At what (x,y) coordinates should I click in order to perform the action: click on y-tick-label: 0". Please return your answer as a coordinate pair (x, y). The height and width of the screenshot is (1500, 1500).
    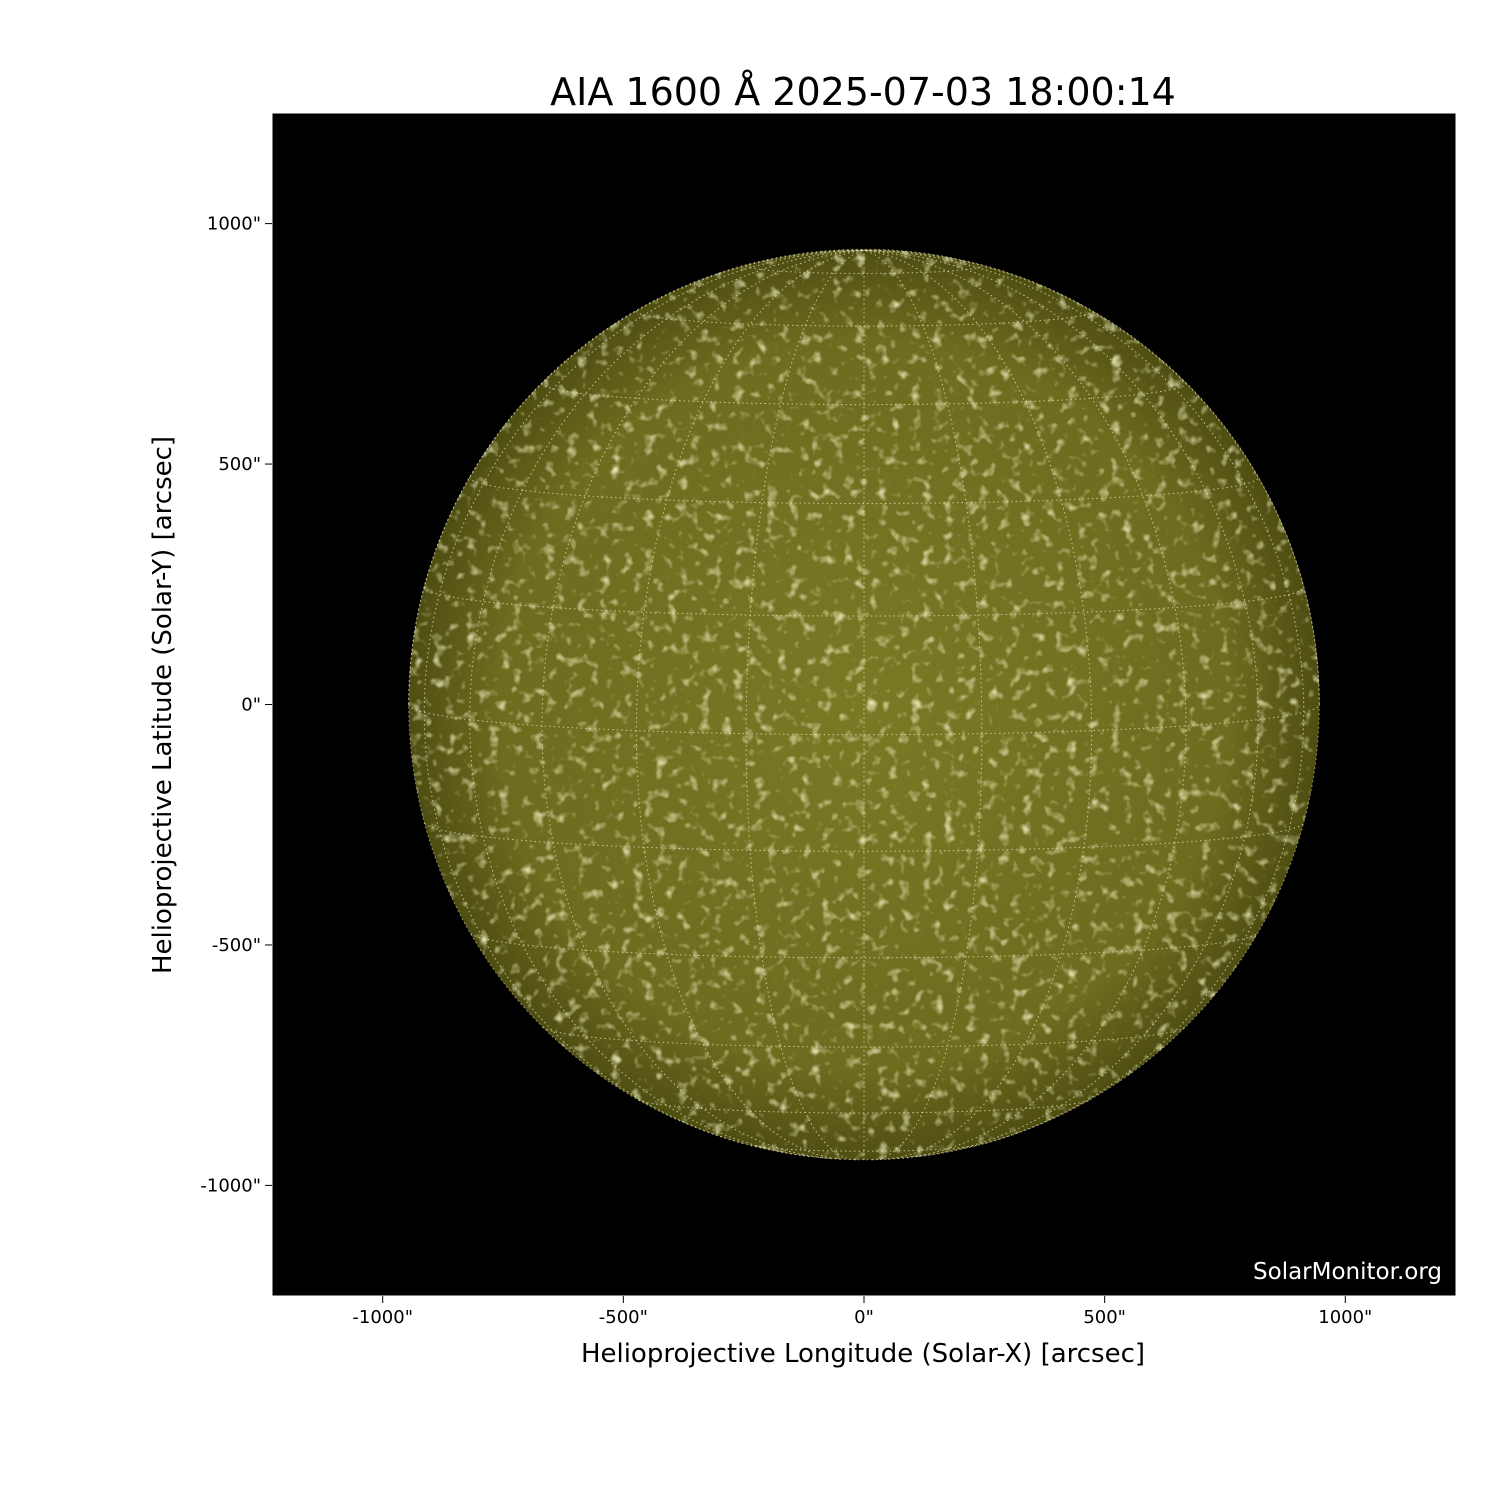
    Looking at the image, I should click on (251, 705).